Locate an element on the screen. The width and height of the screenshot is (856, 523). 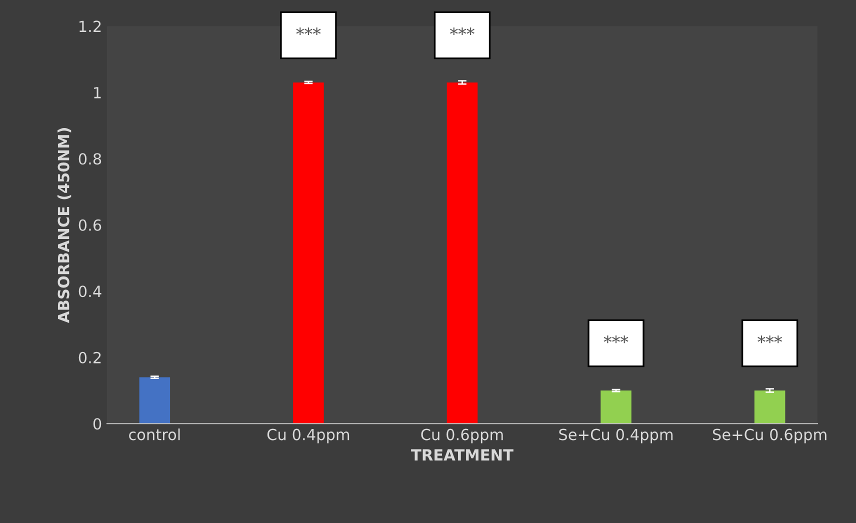
y-tick-label: 1.2 is located at coordinates (90, 26).